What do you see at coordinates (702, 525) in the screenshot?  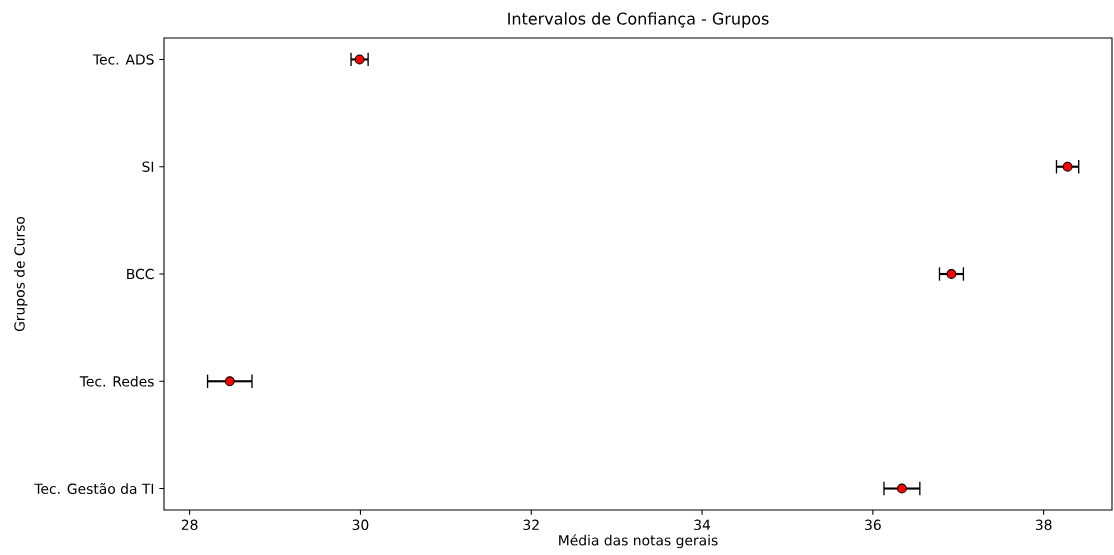 I see `x-tick-label: 34` at bounding box center [702, 525].